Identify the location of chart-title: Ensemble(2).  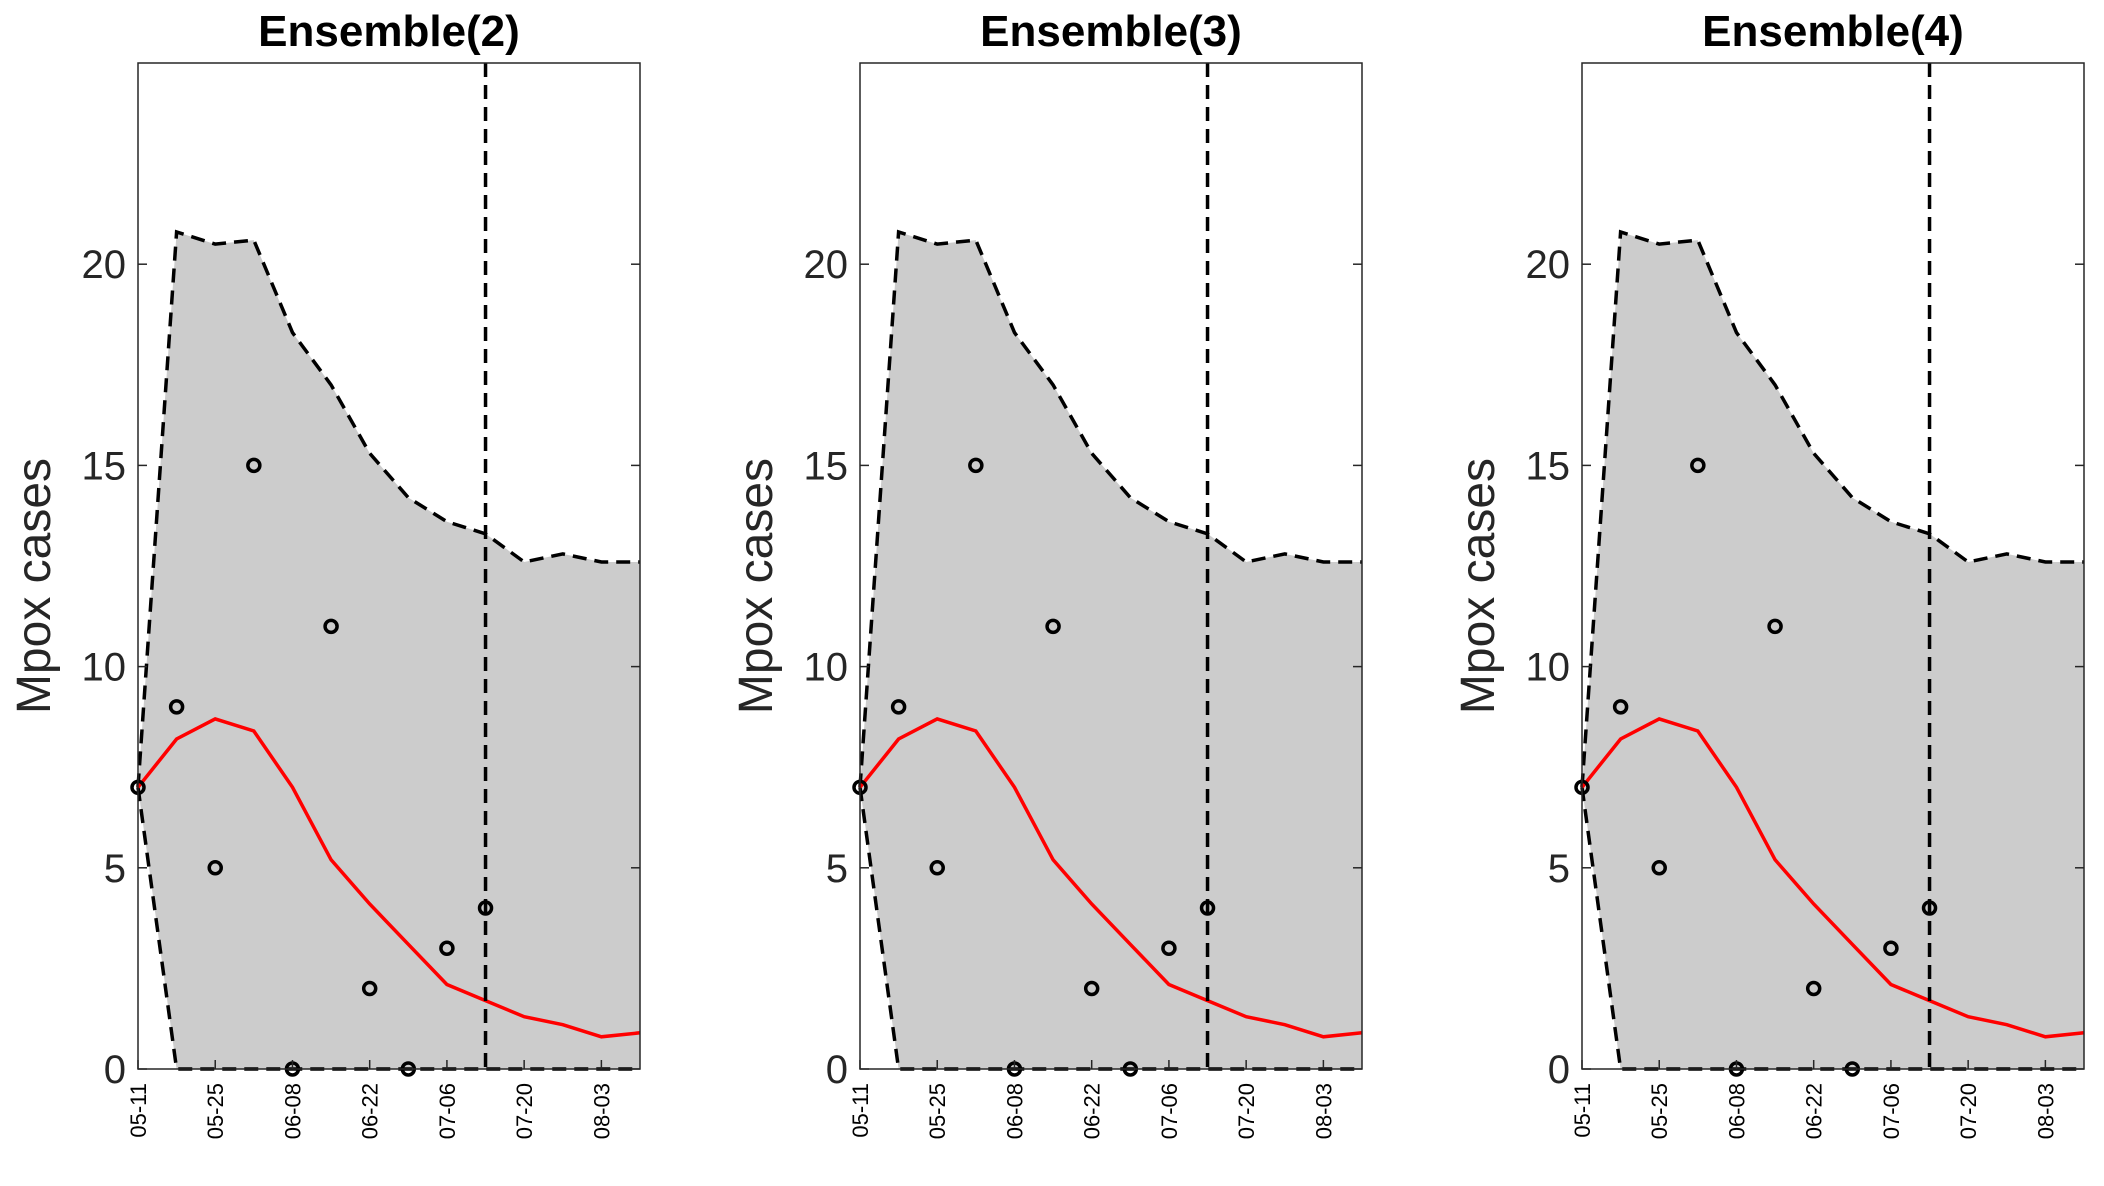
(389, 31).